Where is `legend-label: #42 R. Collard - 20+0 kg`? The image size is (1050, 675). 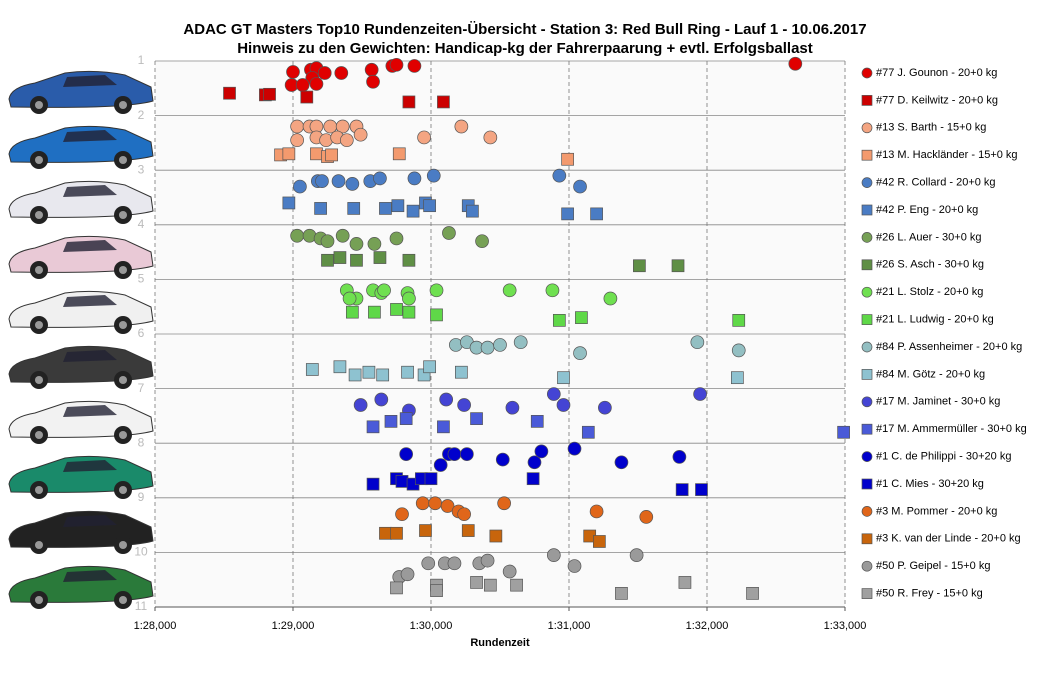
legend-label: #42 R. Collard - 20+0 kg is located at coordinates (936, 183).